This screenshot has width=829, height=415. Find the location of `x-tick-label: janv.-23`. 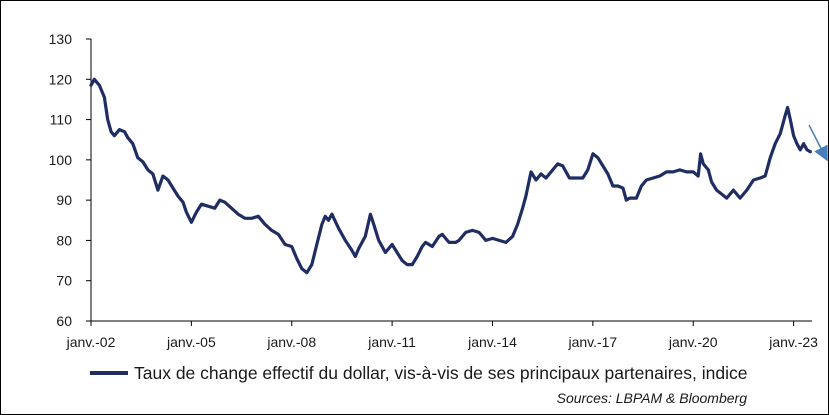

x-tick-label: janv.-23 is located at coordinates (793, 342).